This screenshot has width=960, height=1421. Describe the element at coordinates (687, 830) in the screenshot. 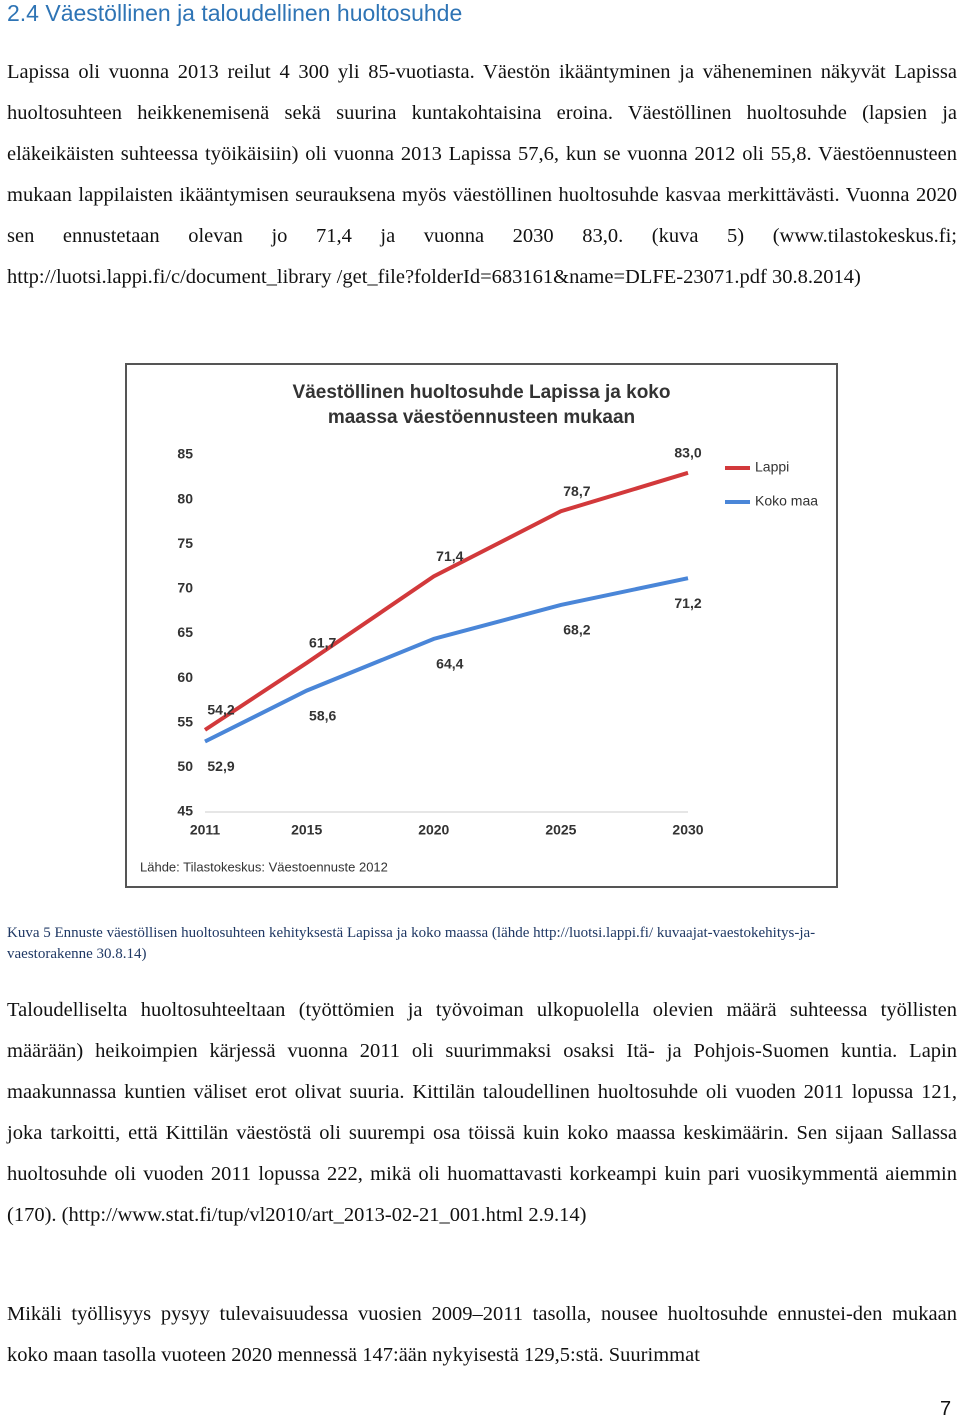

I see `x-tick-label: 2030` at that location.